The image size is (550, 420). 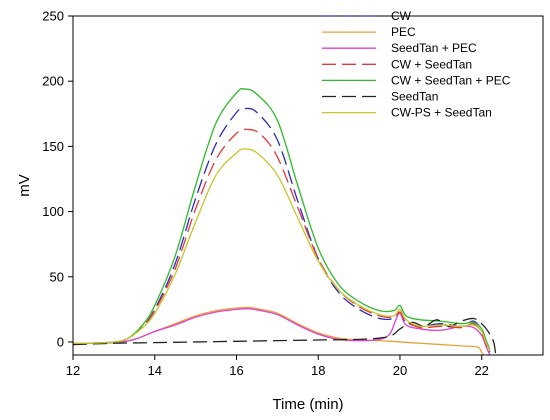 What do you see at coordinates (380, 97) in the screenshot?
I see `legend-item-seedtan: SeedTan` at bounding box center [380, 97].